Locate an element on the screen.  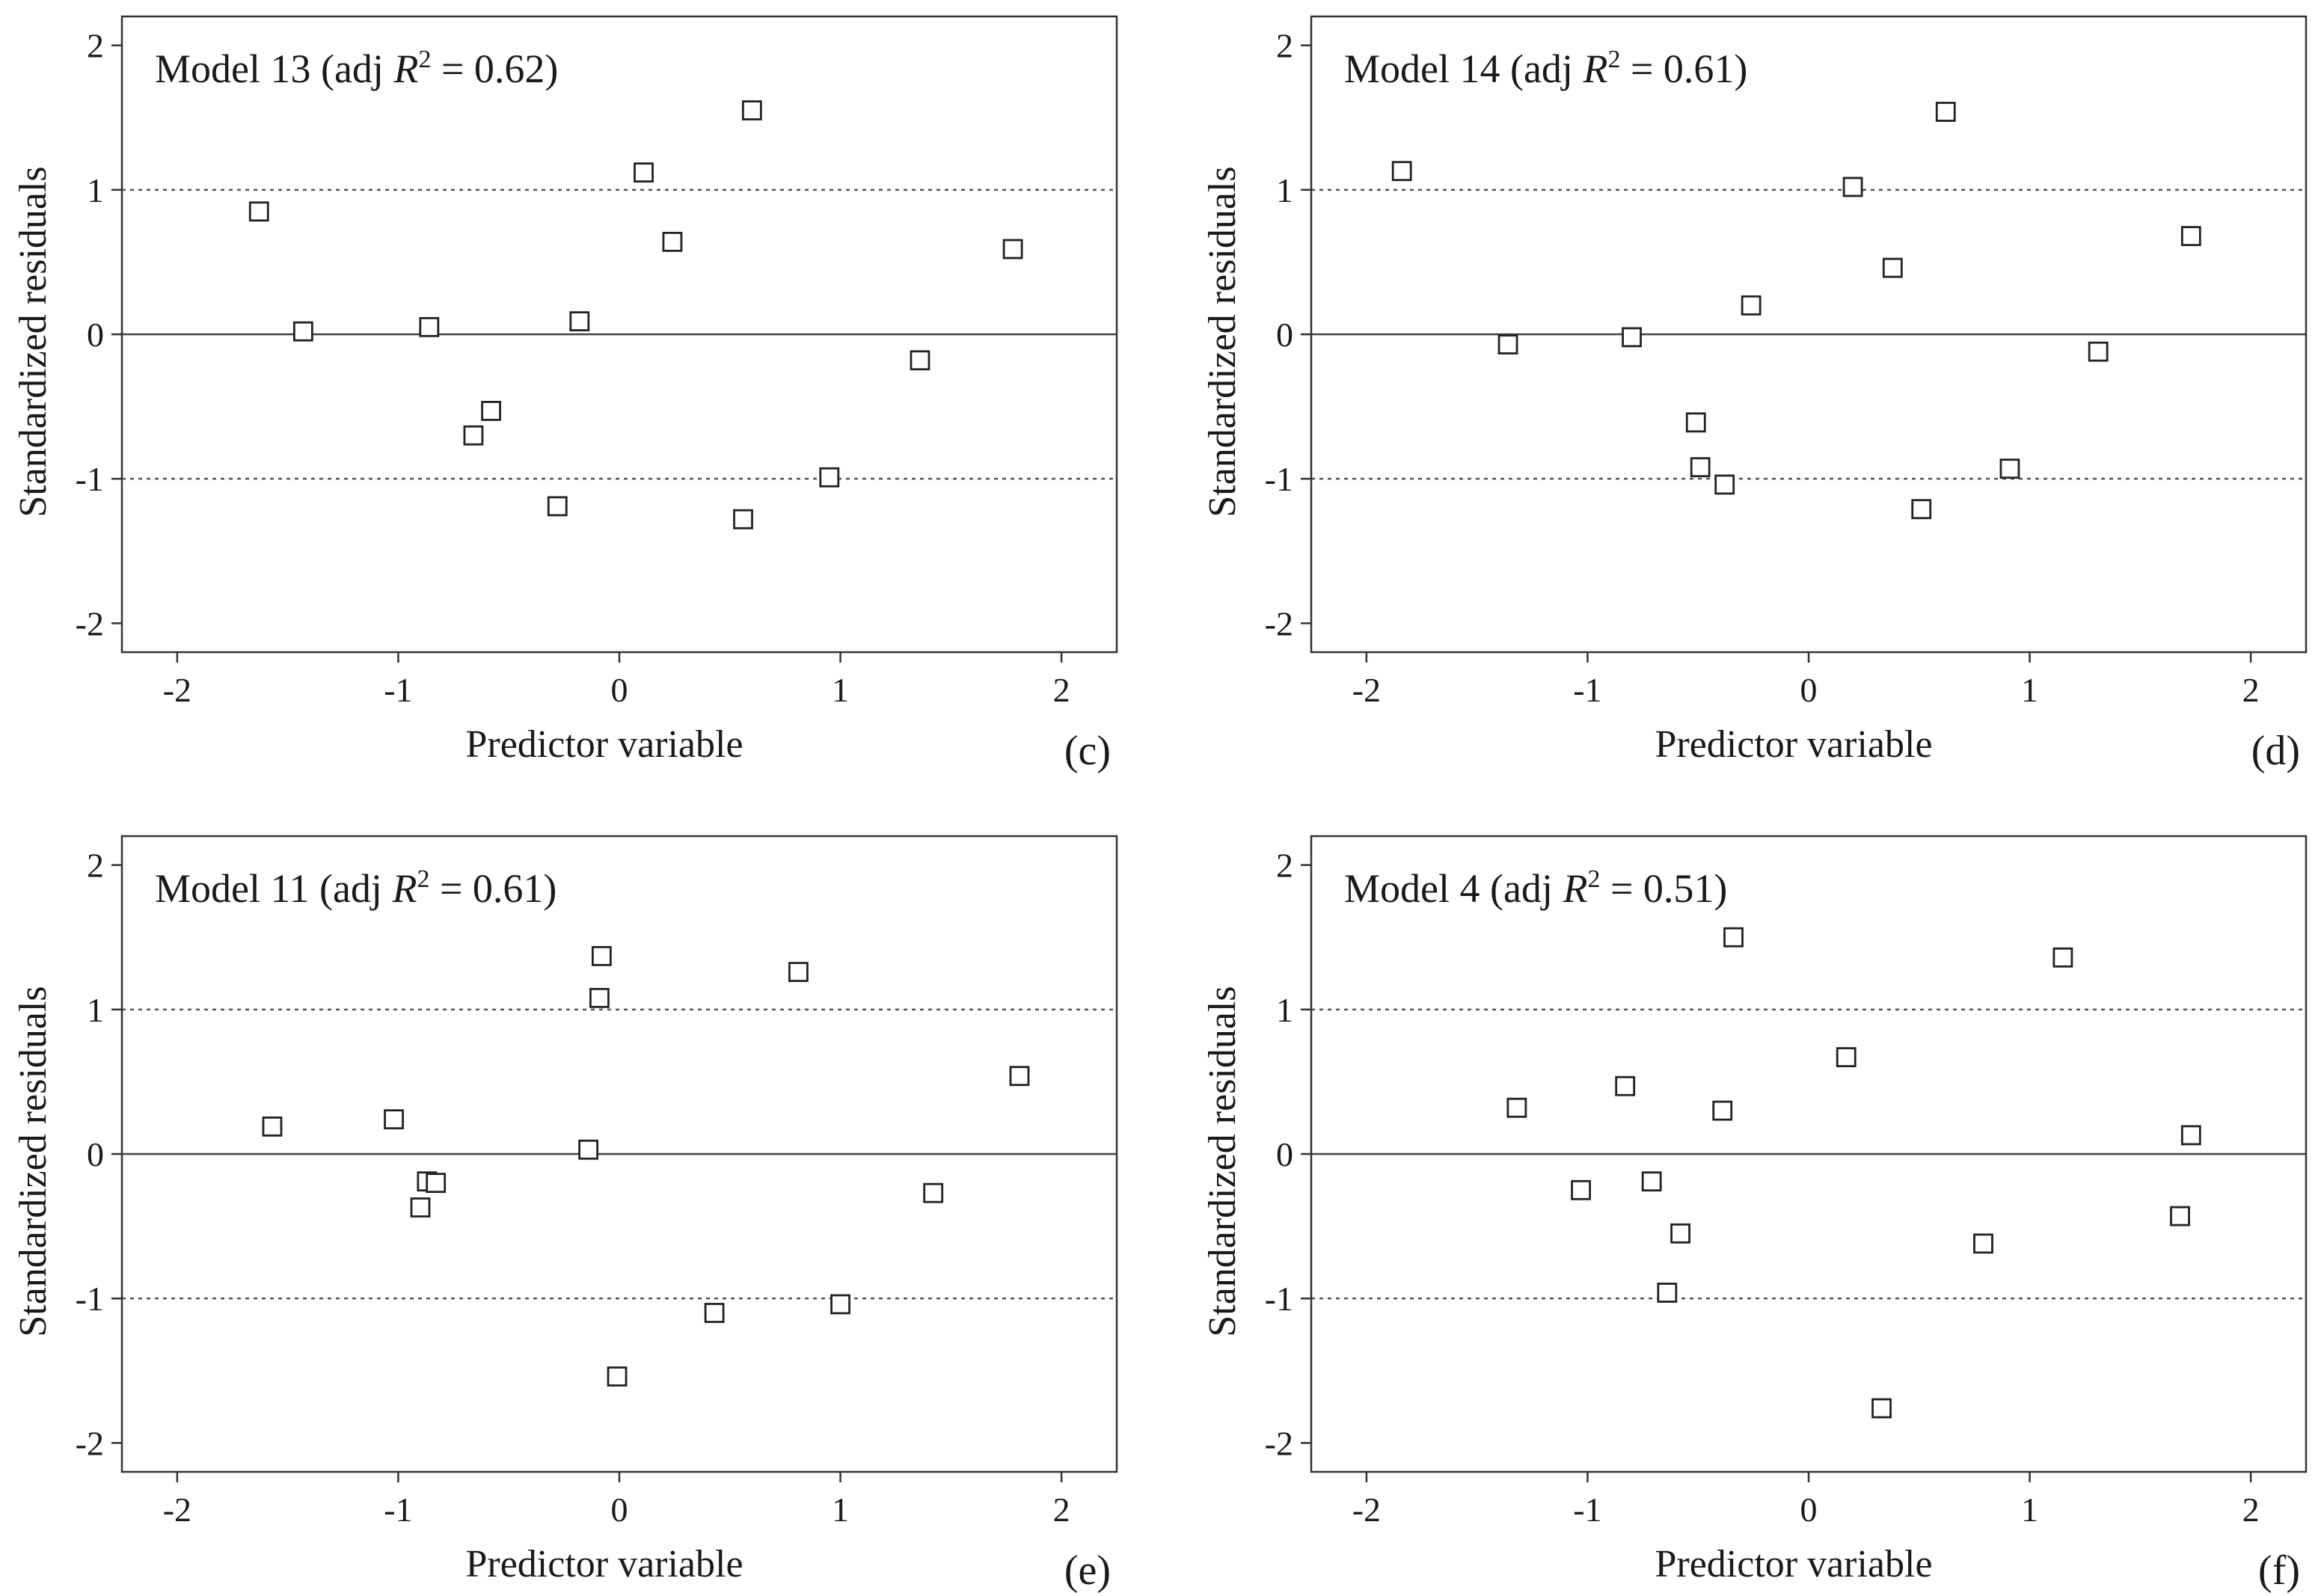
model-title: Model 13 (adj R2 = 0.62) is located at coordinates (356, 68).